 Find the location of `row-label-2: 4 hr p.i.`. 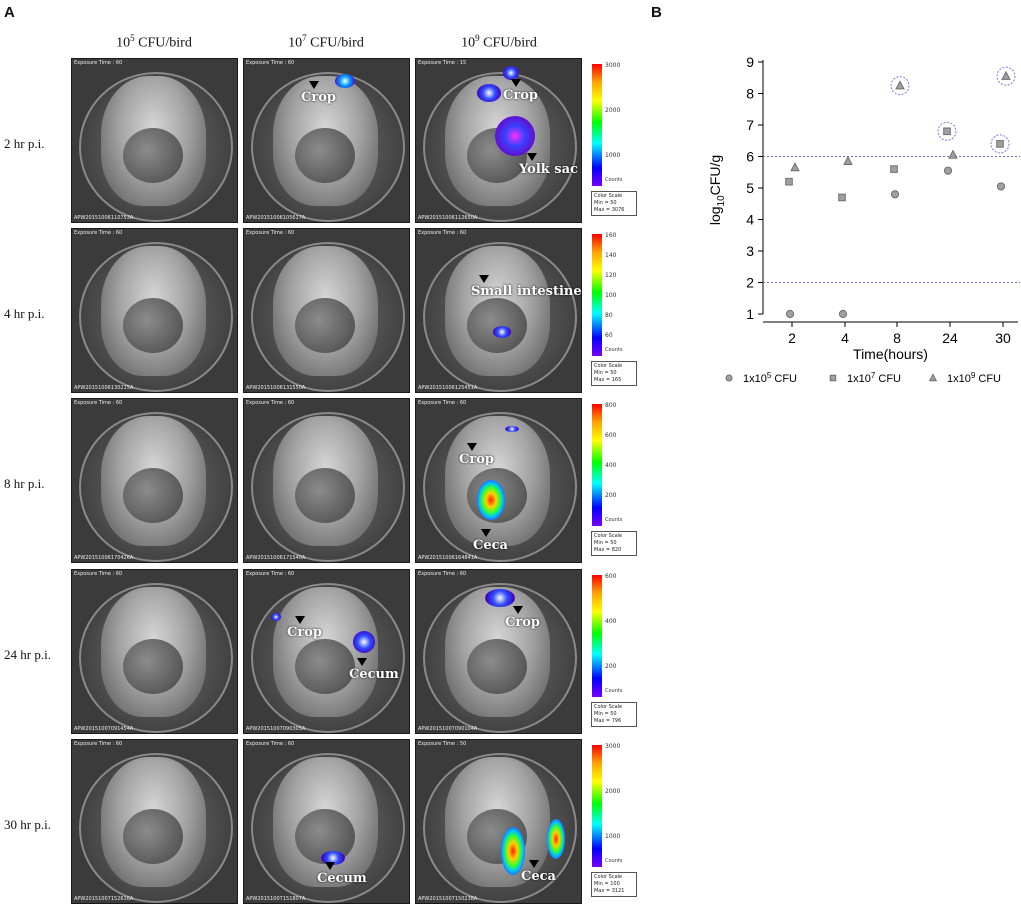

row-label-2: 4 hr p.i. is located at coordinates (24, 313).